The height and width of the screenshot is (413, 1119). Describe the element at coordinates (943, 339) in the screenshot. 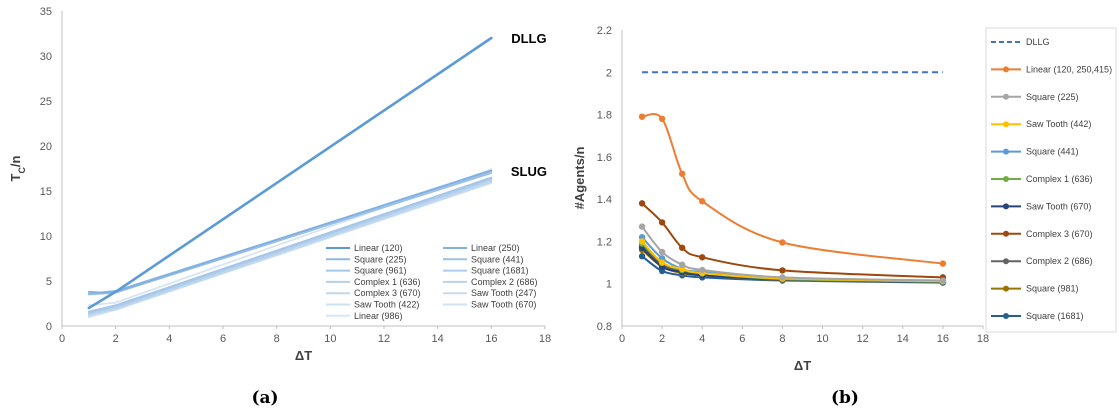

I see `b-x-tick-label: 16` at that location.